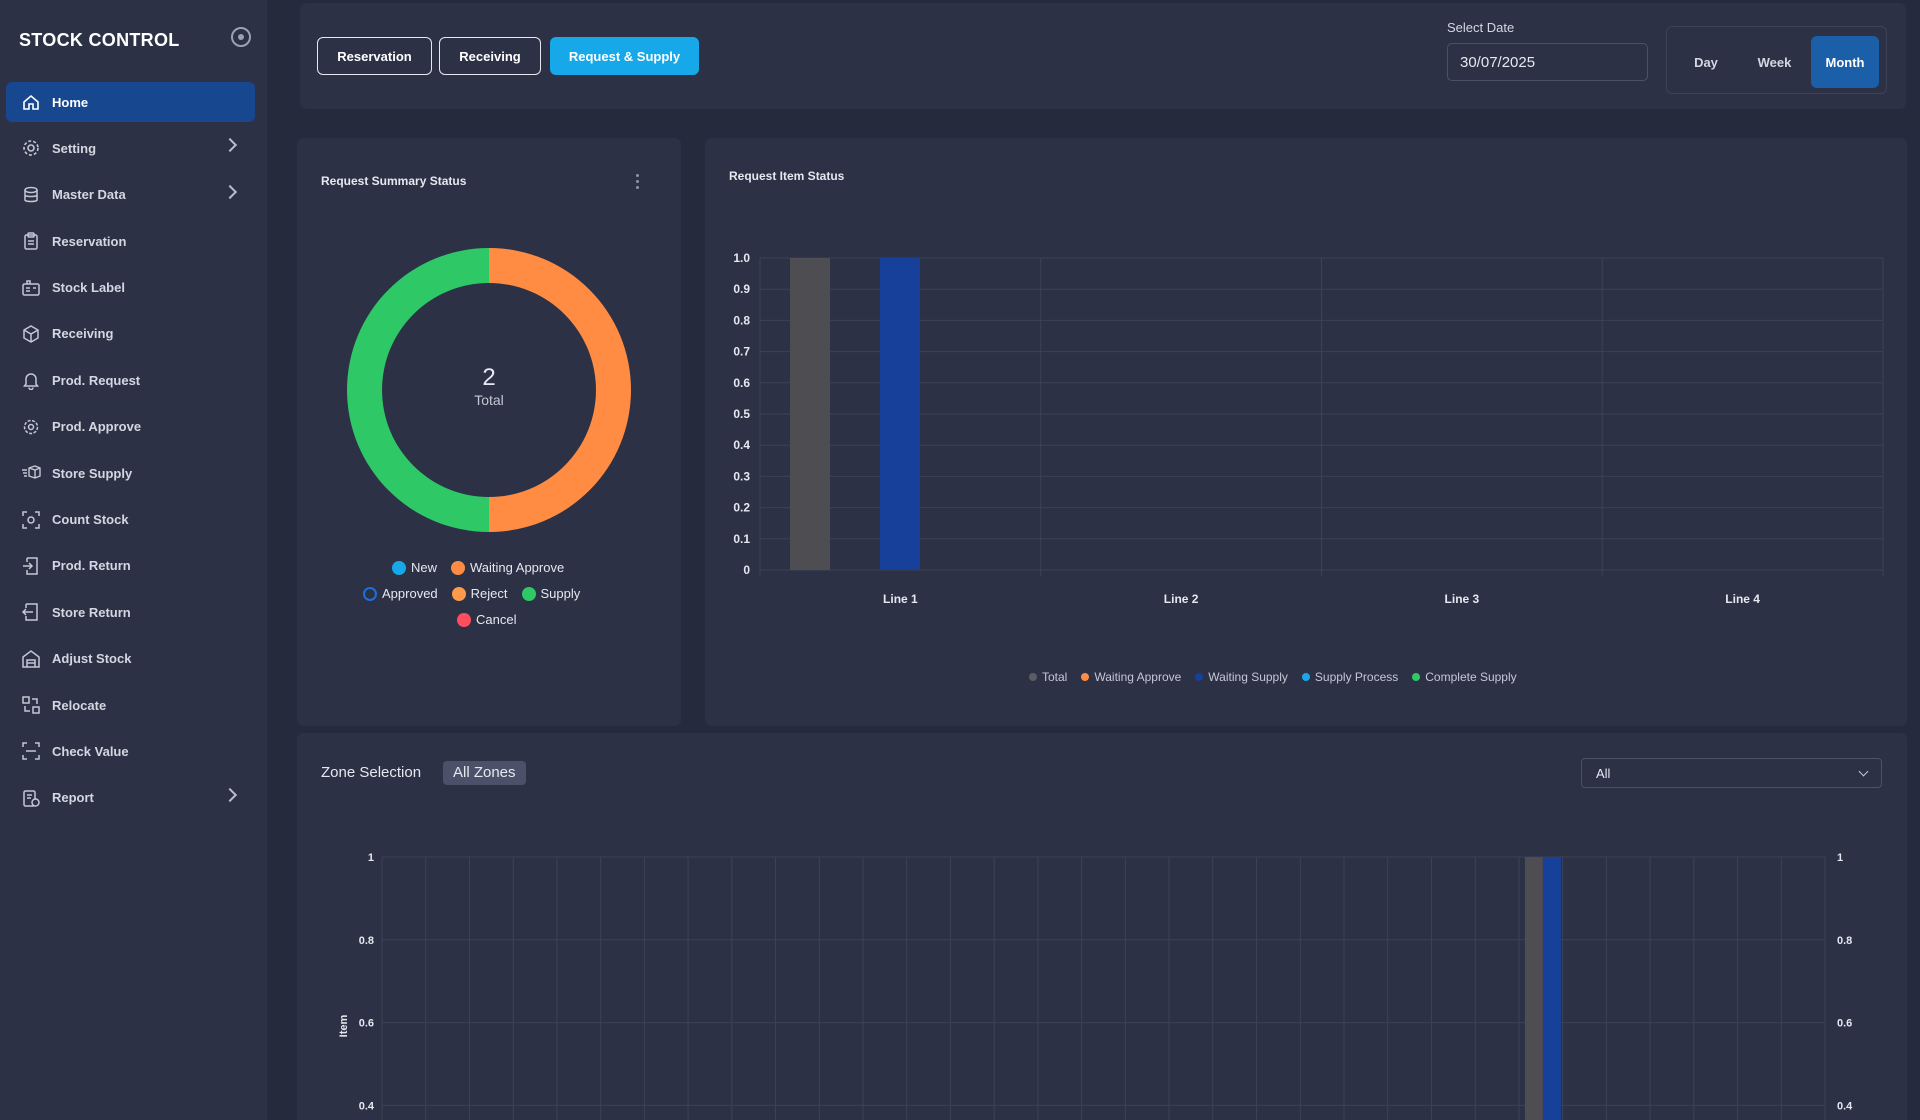  Describe the element at coordinates (130, 334) in the screenshot. I see `sidebar-item-receiving: Receiving` at that location.